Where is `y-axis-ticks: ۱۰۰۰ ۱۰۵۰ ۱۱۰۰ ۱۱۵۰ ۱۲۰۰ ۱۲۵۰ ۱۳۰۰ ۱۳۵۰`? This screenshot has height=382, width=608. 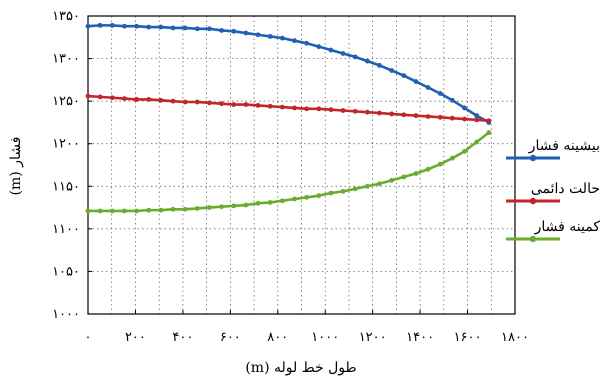 y-axis-ticks: ۱۰۰۰ ۱۰۵۰ ۱۱۰۰ ۱۱۵۰ ۱۲۰۰ ۱۲۵۰ ۱۳۰۰ ۱۳۵۰ is located at coordinates (72, 165).